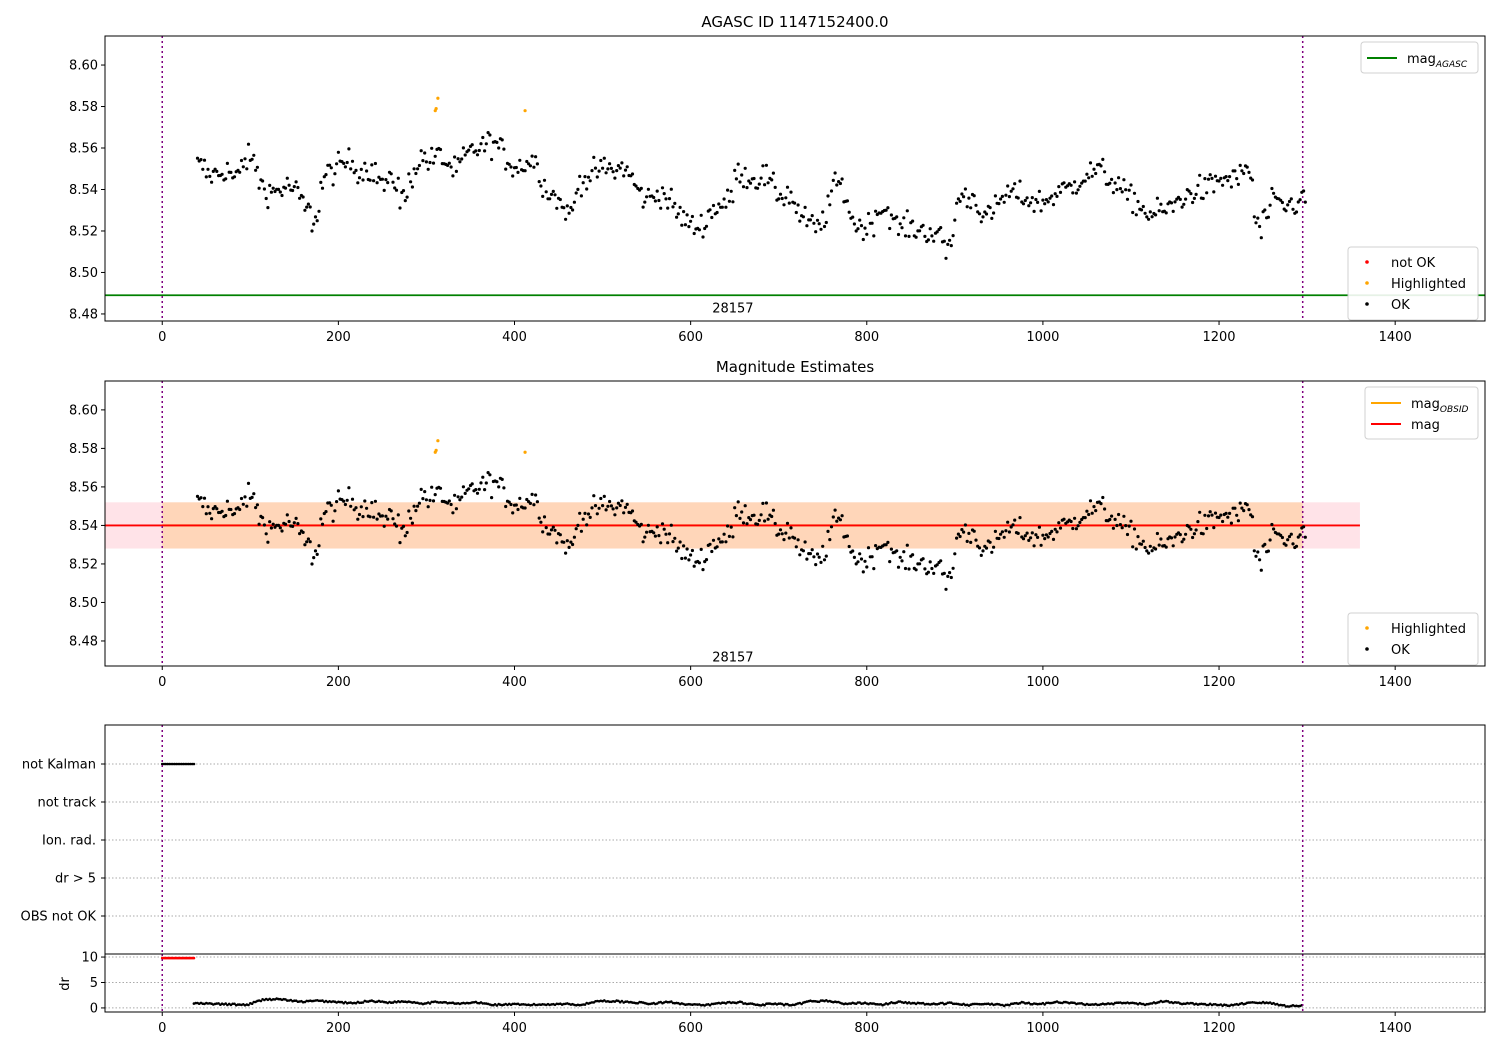 The width and height of the screenshot is (1500, 1050). Describe the element at coordinates (83, 526) in the screenshot. I see `y-tick-label: 8.54` at that location.